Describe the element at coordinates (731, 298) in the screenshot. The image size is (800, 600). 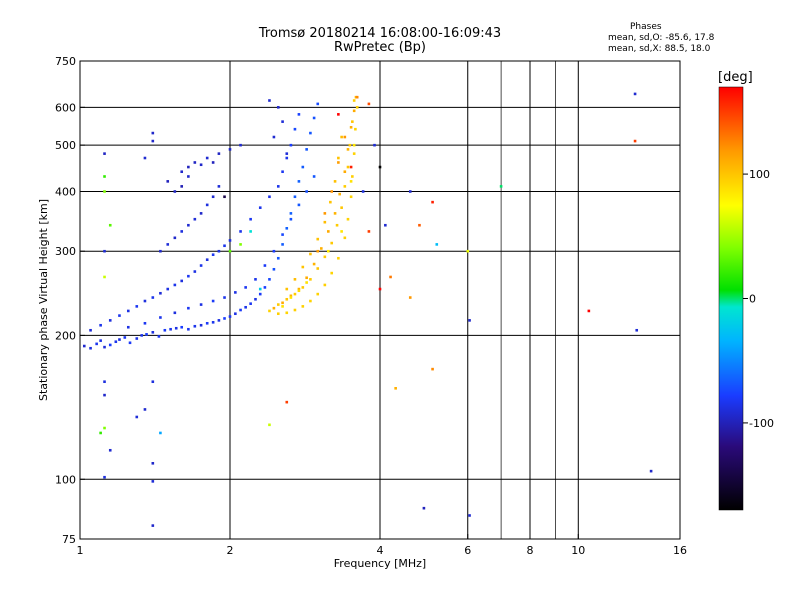
I see `colorbar` at that location.